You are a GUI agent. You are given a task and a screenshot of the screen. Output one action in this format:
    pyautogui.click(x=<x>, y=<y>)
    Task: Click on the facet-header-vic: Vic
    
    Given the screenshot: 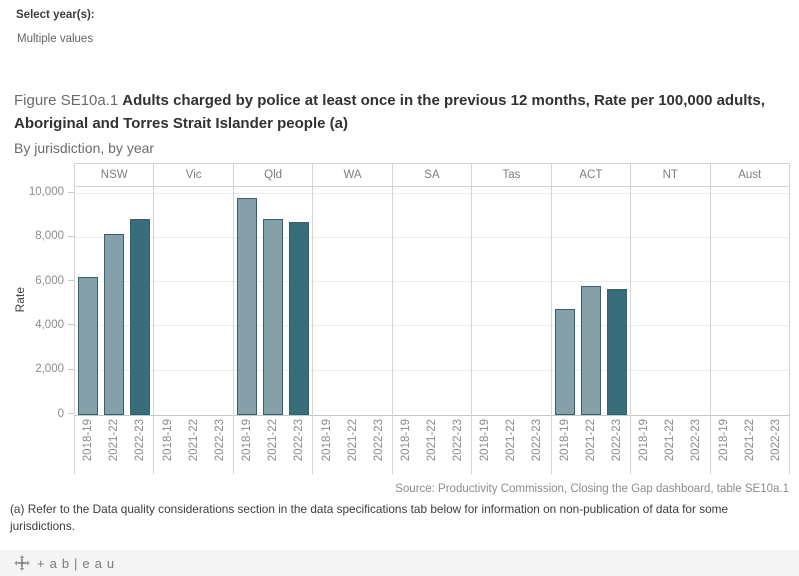 What is the action you would take?
    pyautogui.click(x=193, y=175)
    